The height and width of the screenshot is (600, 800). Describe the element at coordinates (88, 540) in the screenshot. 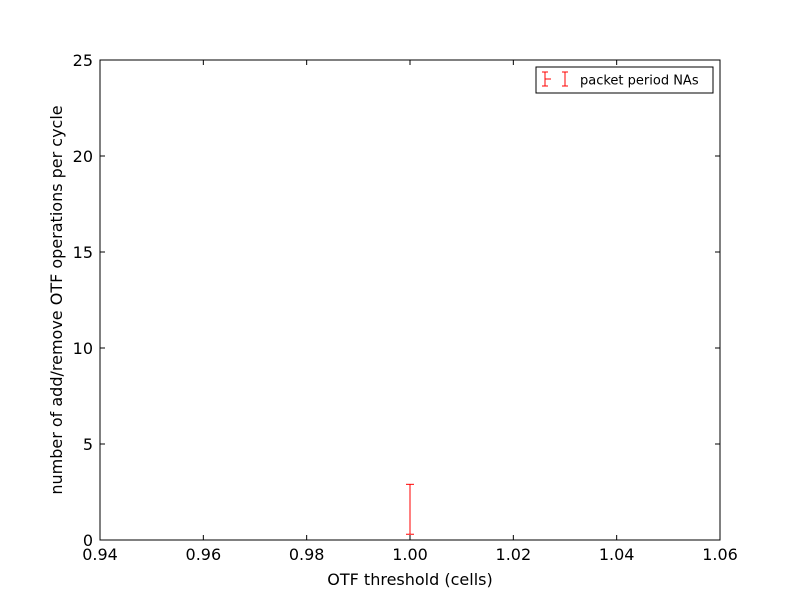

I see `y-tick-label: 0` at that location.